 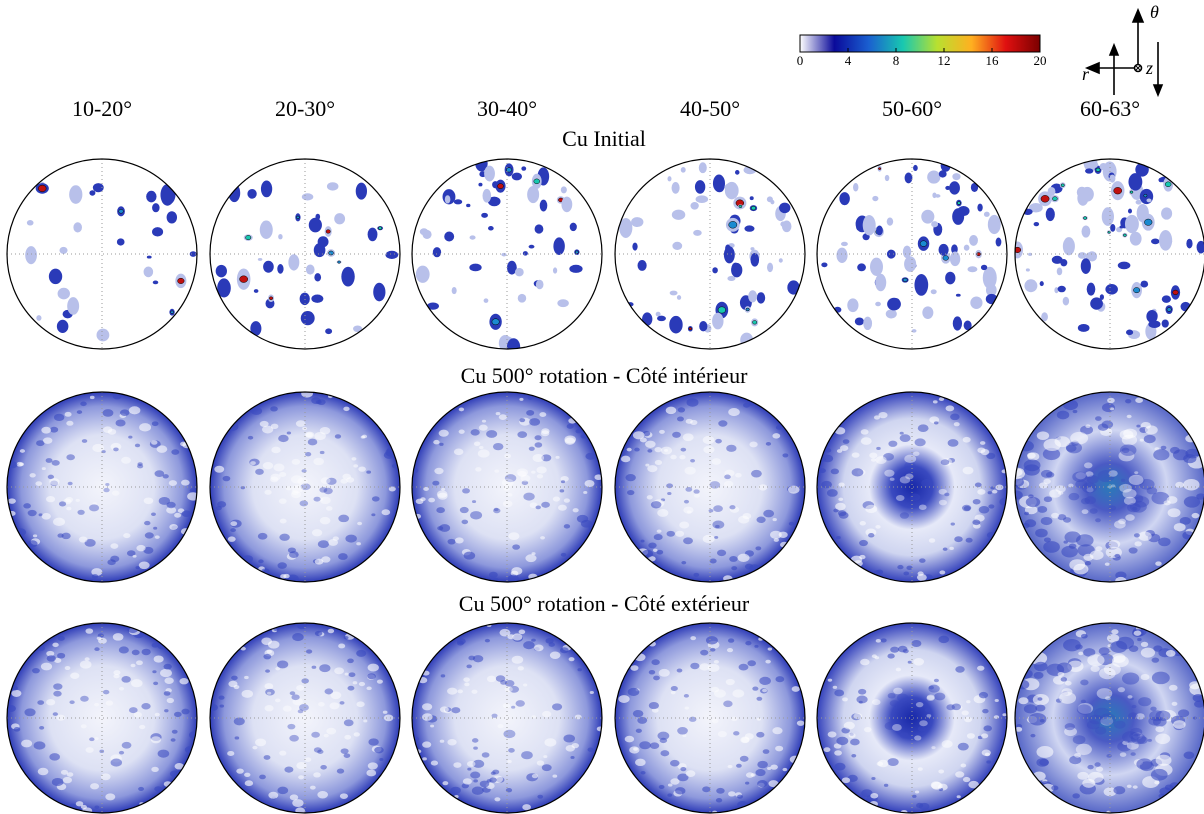 I want to click on colorbar-tick-label: 12, so click(x=944, y=60).